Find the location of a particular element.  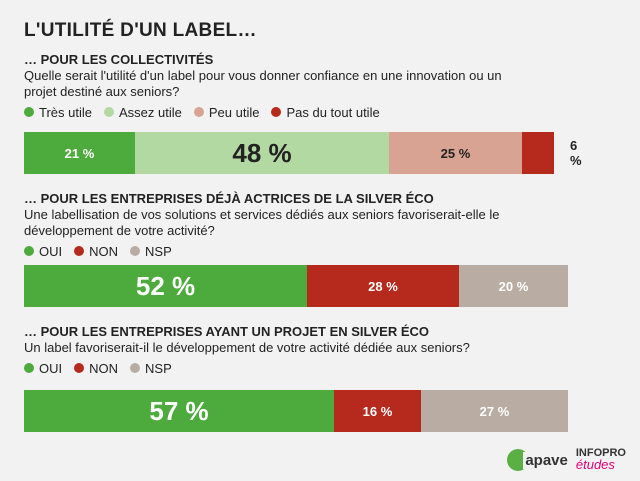

data-label: 57 % is located at coordinates (179, 410).